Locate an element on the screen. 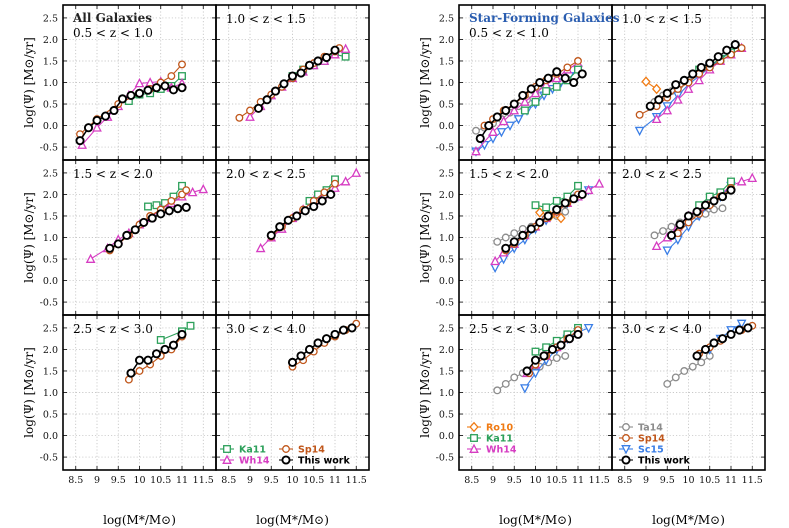 The height and width of the screenshot is (528, 789). panel-label: 2.0 < z < 2.5 is located at coordinates (662, 174).